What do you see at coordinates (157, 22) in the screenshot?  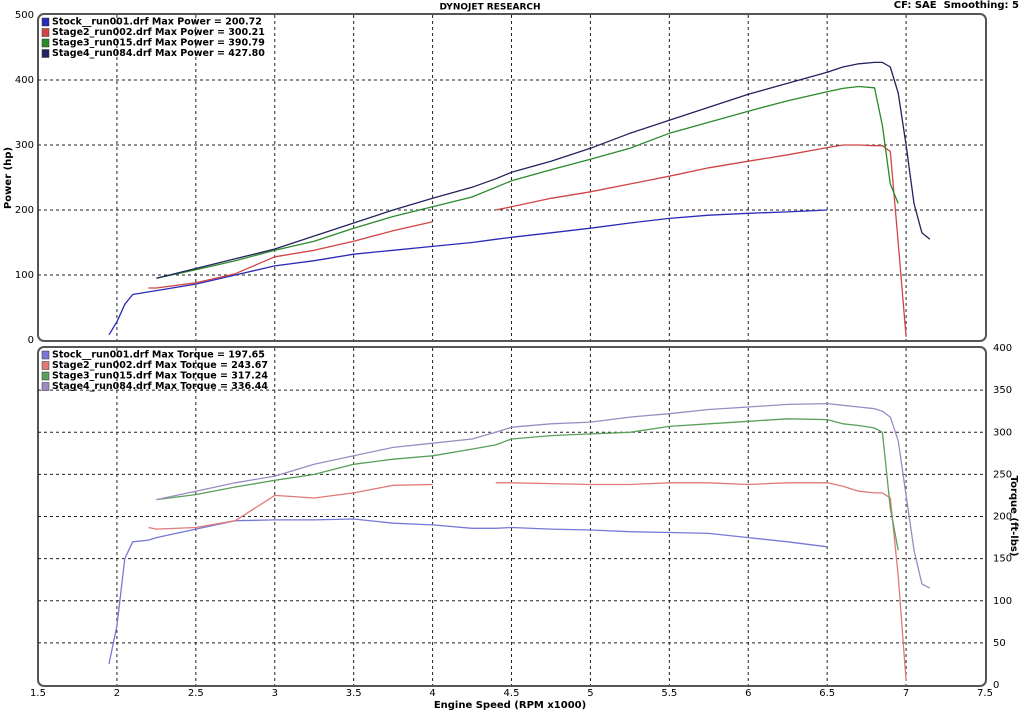 I see `legend-label: Stock__run001.drf Max Power = 200.72` at bounding box center [157, 22].